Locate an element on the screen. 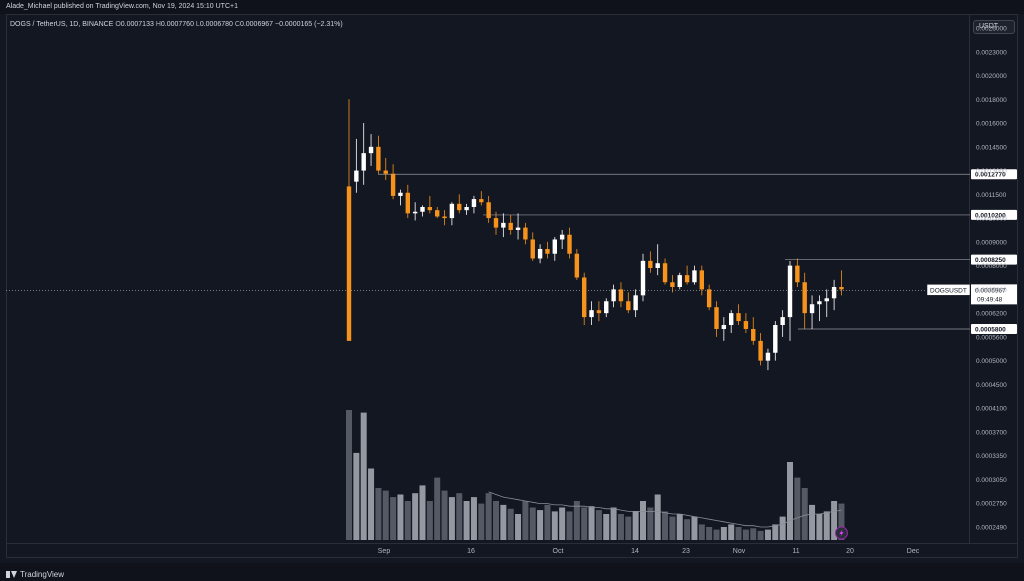  y-tick-label: 0.0010000 is located at coordinates (991, 219).